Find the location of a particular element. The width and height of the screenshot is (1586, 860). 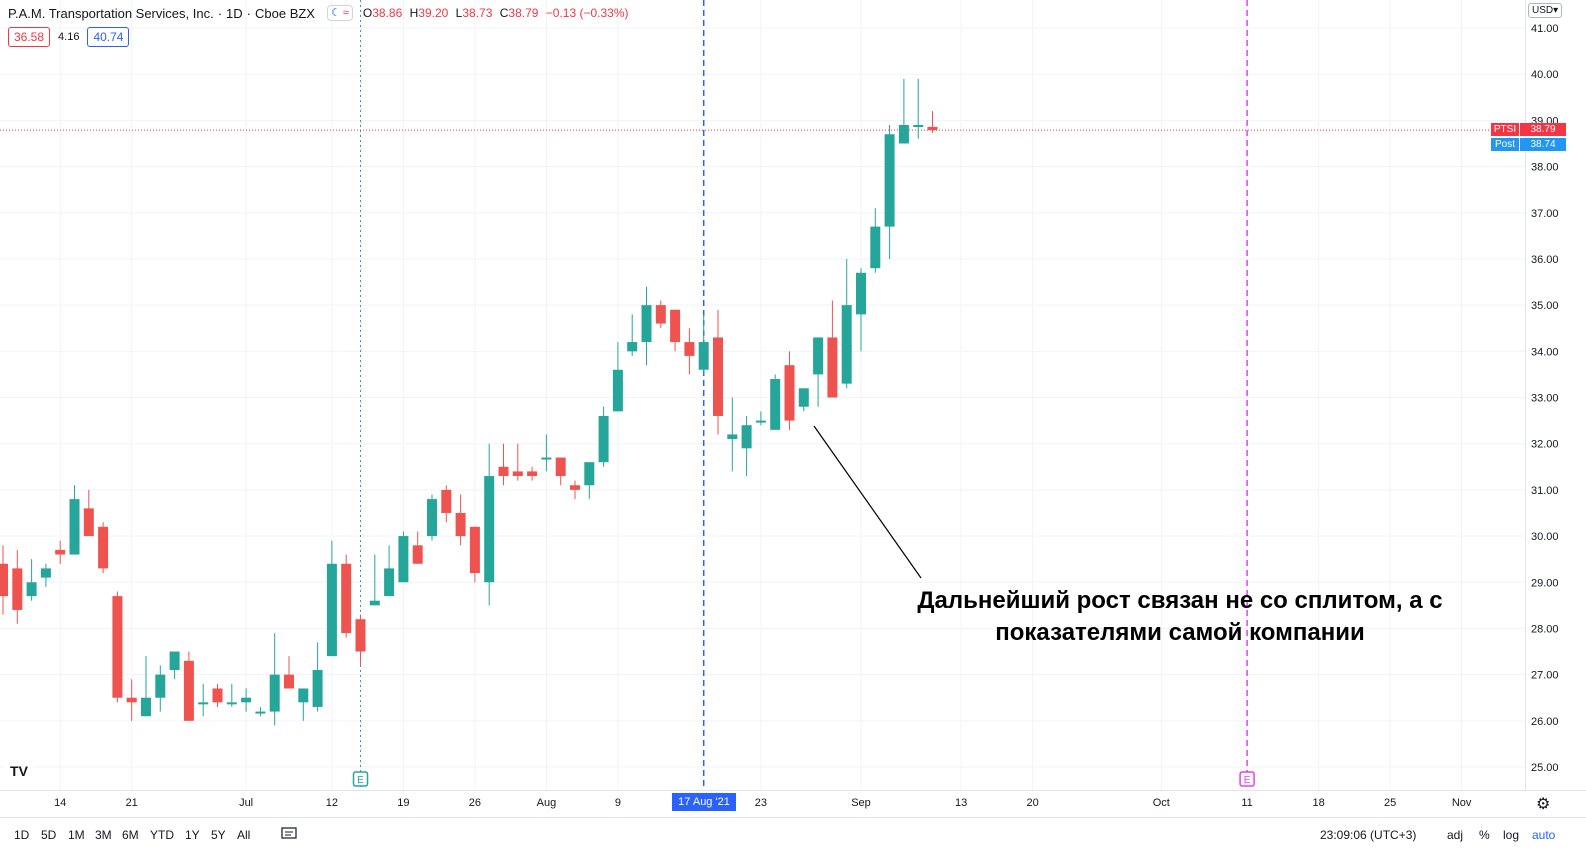

bid-price: 36.58 is located at coordinates (29, 37).